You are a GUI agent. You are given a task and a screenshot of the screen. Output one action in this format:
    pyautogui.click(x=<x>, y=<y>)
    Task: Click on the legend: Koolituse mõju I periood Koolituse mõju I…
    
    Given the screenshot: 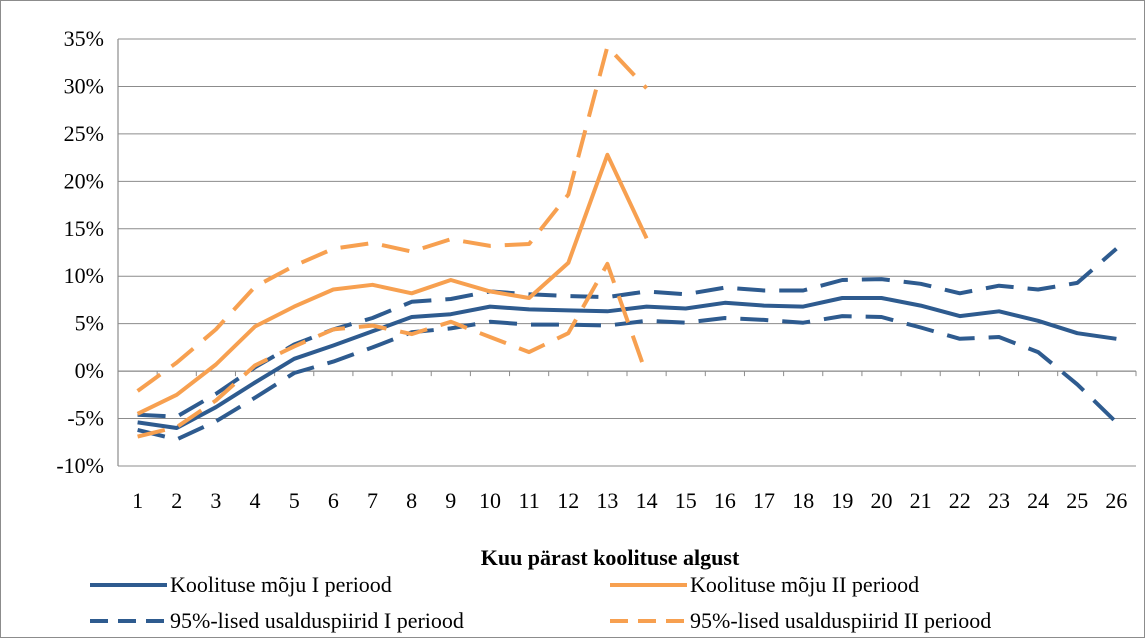 What is the action you would take?
    pyautogui.click(x=540, y=602)
    